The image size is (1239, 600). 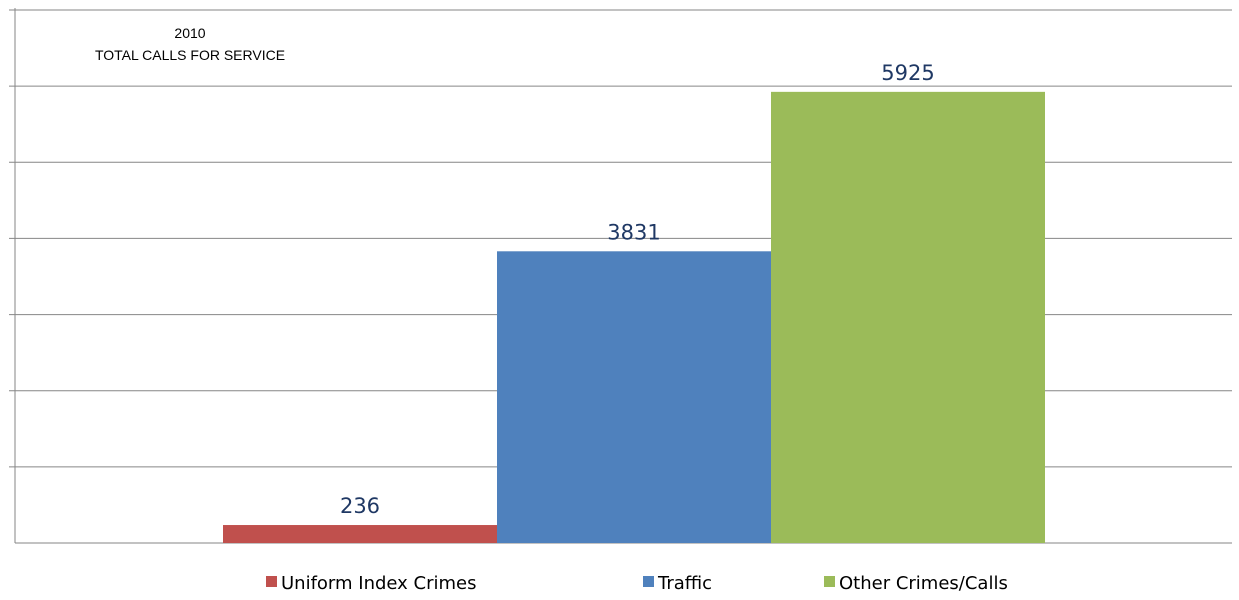 I want to click on legend-item: Traffic, so click(x=677, y=583).